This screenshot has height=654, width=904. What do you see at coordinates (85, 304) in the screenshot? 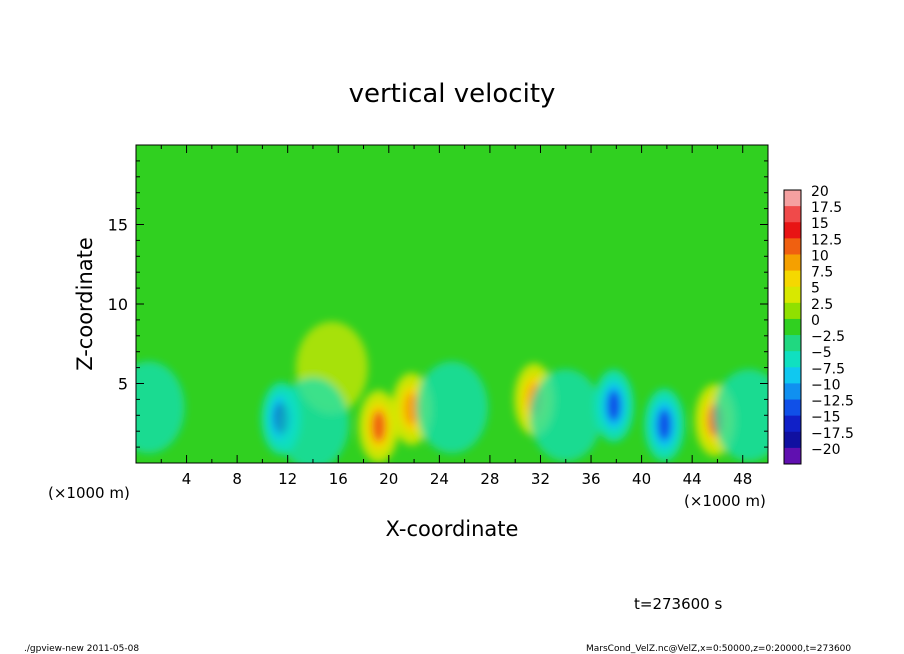
I see `y-axis-label: Z-coordinate` at bounding box center [85, 304].